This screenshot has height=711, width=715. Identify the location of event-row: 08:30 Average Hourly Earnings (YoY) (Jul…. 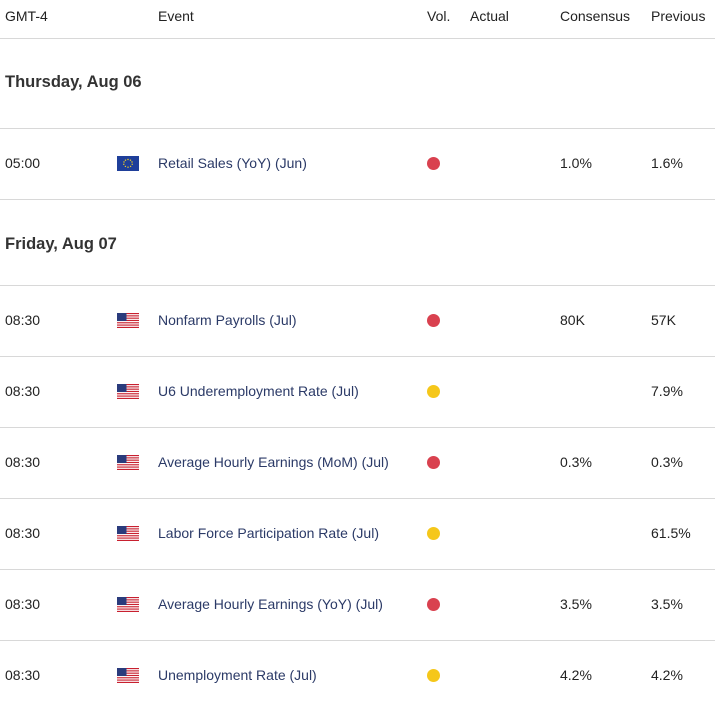
(357, 605).